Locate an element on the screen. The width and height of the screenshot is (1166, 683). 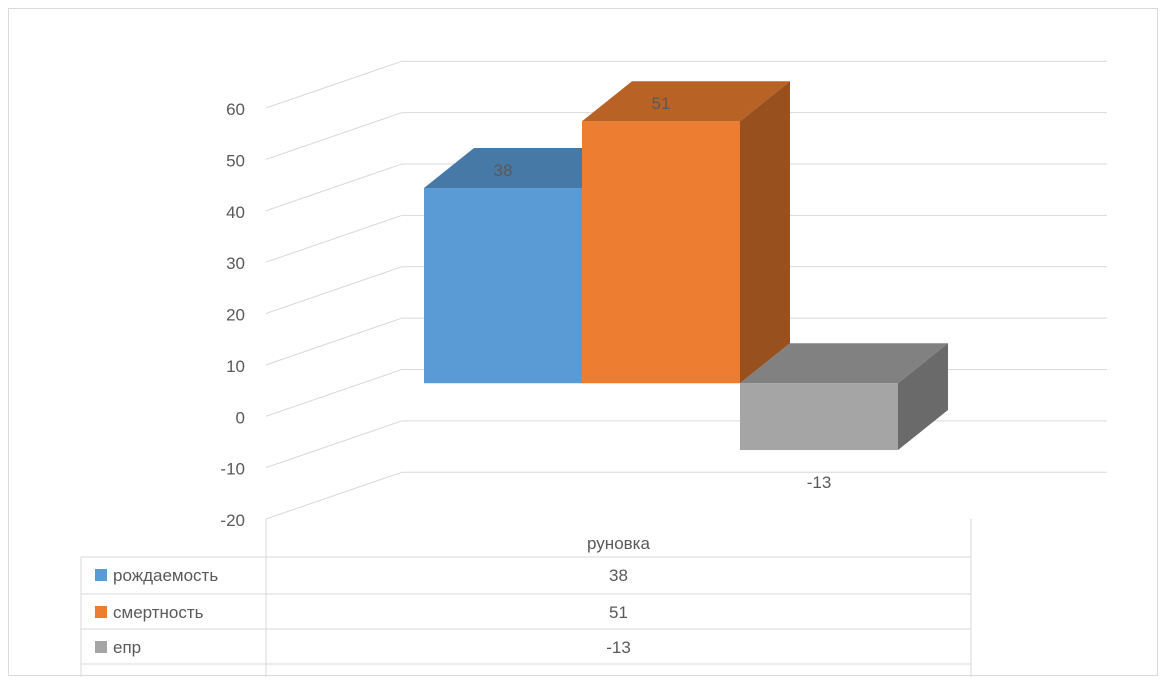
legend-label: рождаемость is located at coordinates (165, 575).